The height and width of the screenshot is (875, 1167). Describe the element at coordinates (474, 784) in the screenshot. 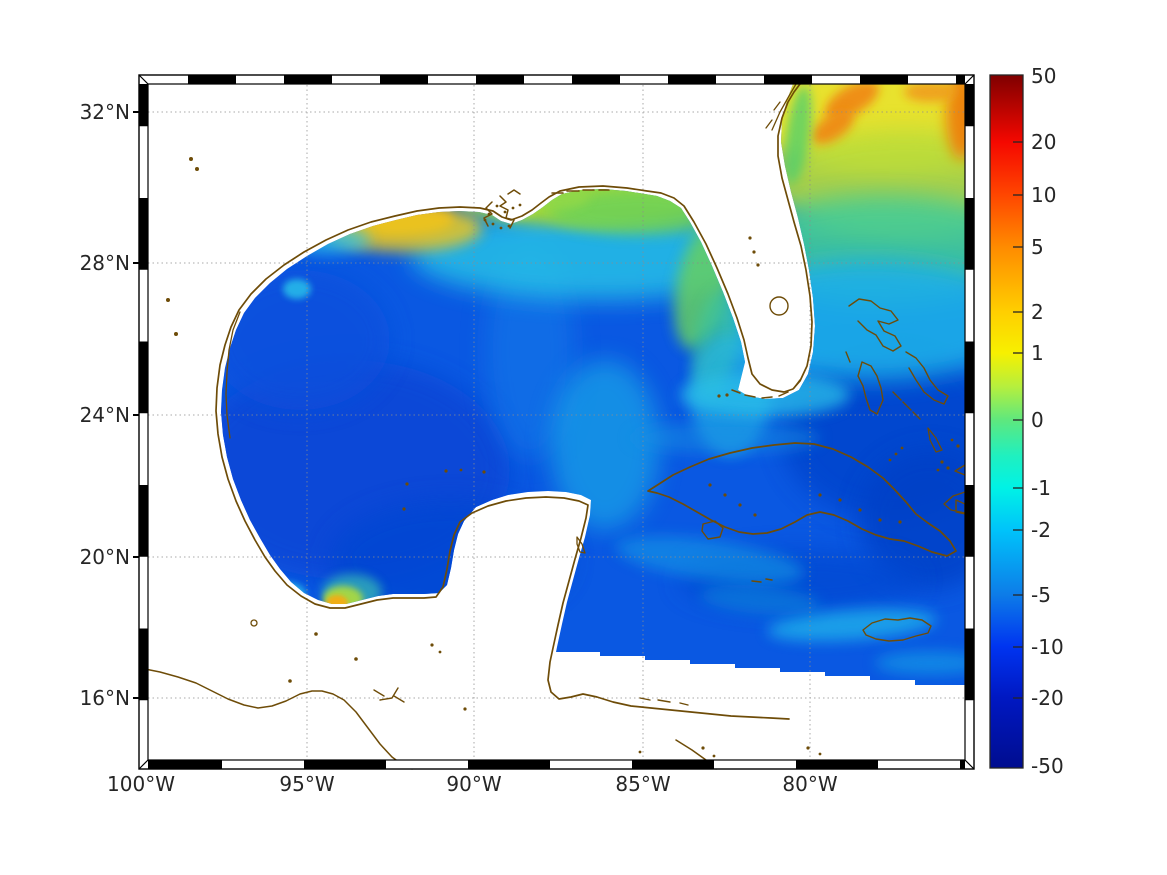

I see `lon-tick-label: 90°W` at that location.